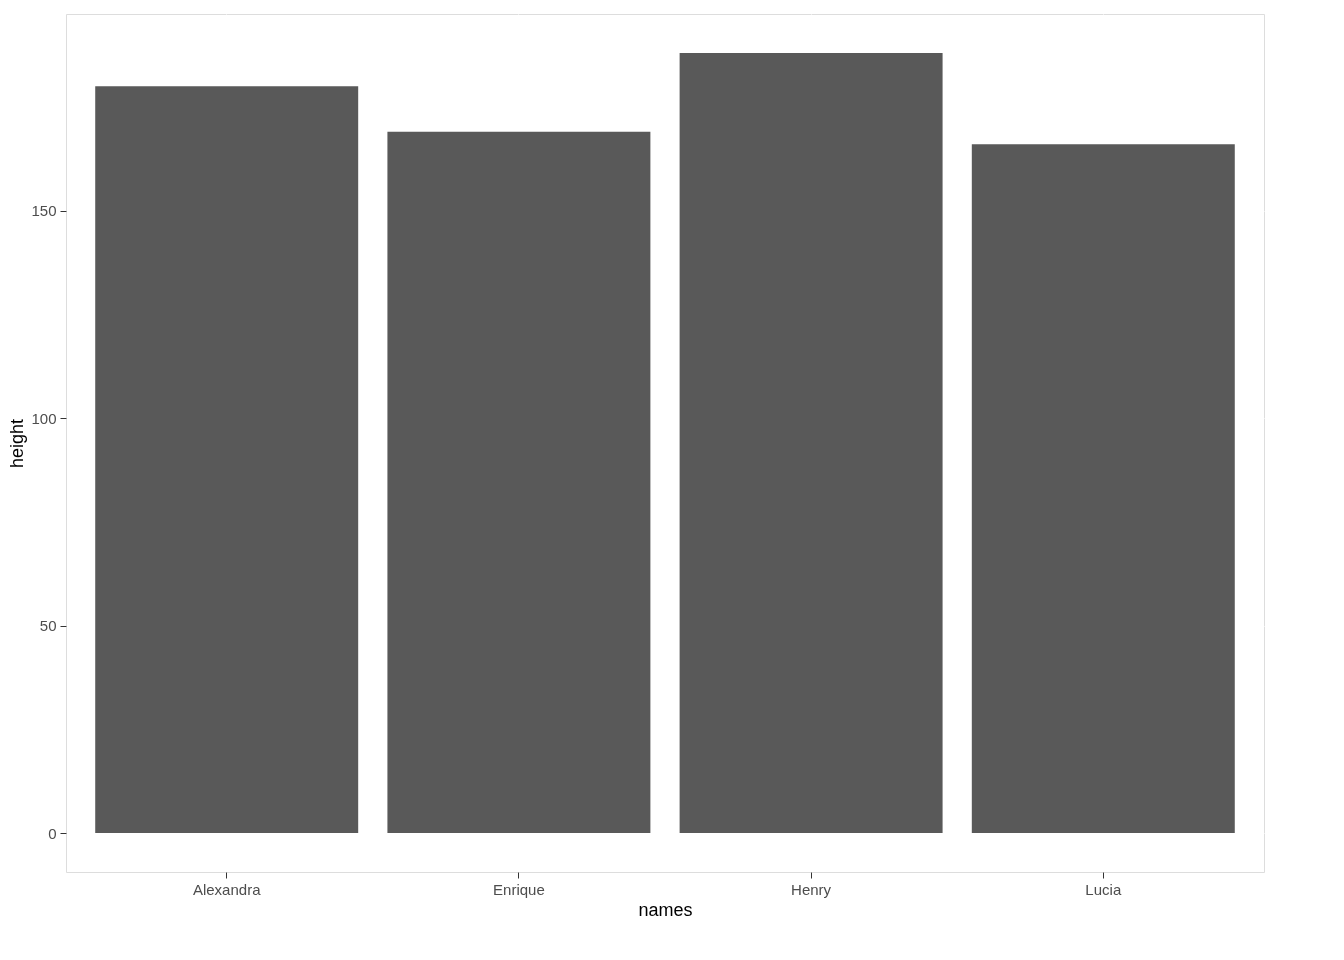 This screenshot has width=1344, height=960. Describe the element at coordinates (48, 626) in the screenshot. I see `y-tick-label: 50` at that location.